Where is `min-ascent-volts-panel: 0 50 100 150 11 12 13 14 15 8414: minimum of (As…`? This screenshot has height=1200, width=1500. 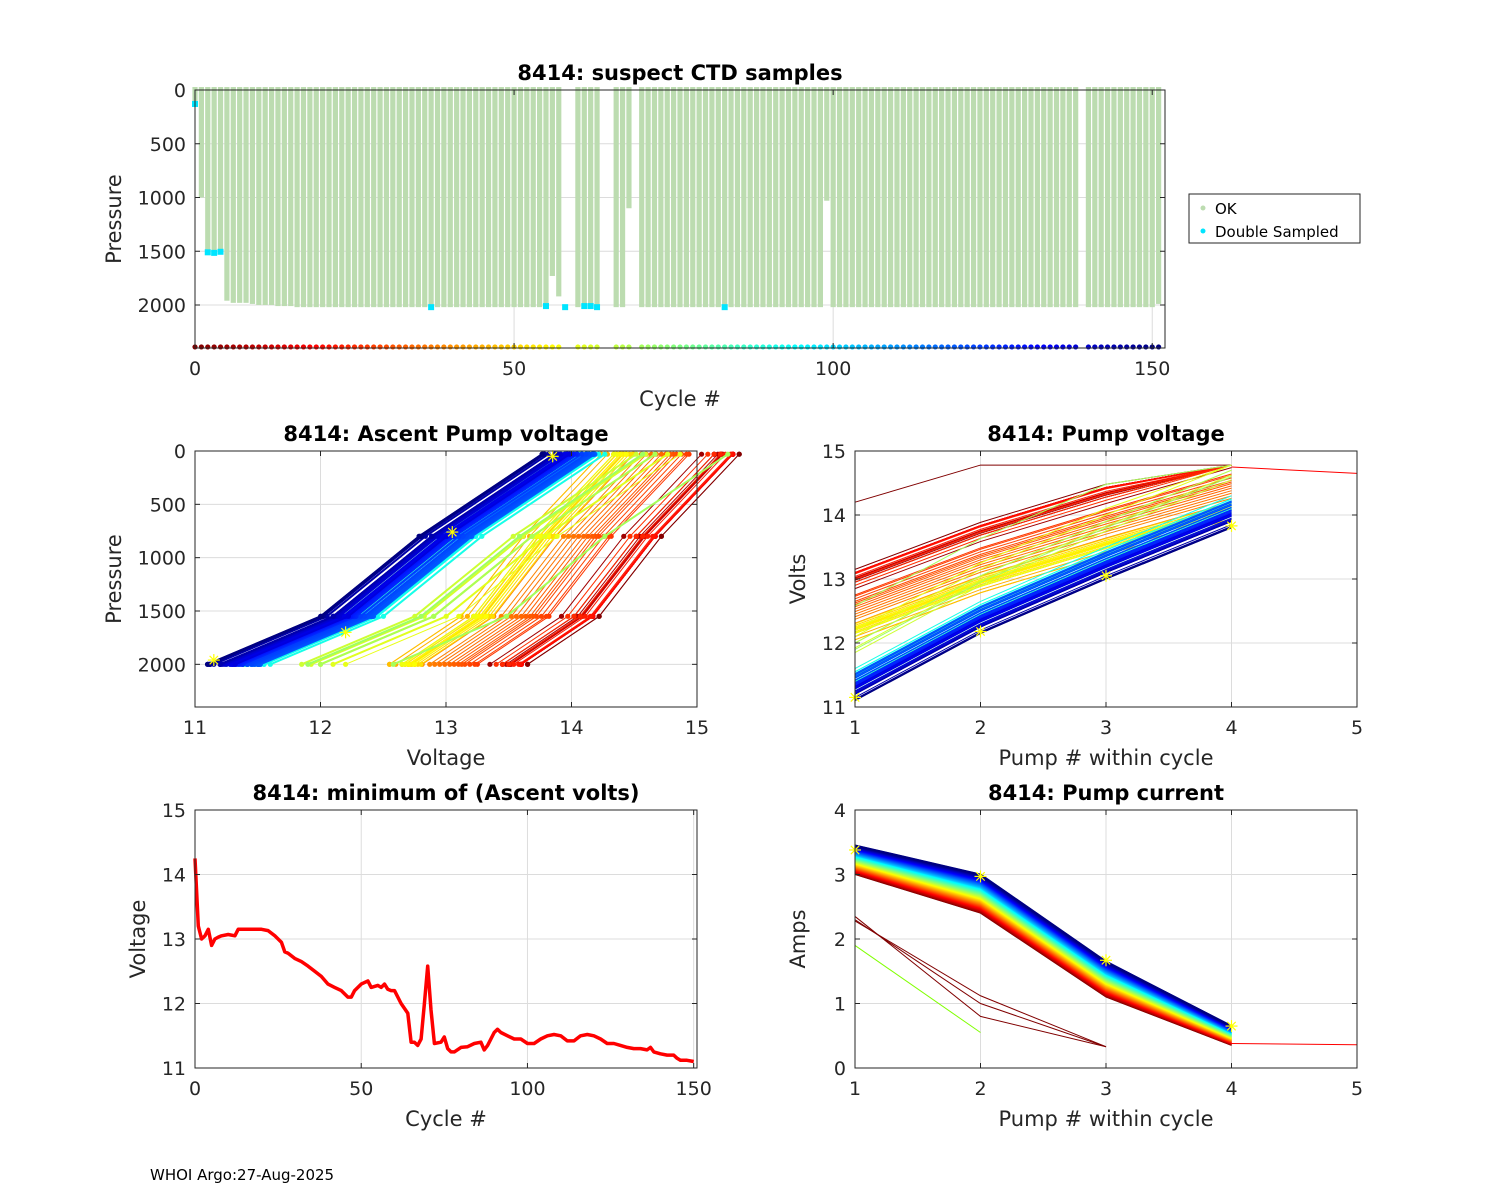 min-ascent-volts-panel: 0 50 100 150 11 12 13 14 15 8414: minimum of (As… is located at coordinates (419, 956).